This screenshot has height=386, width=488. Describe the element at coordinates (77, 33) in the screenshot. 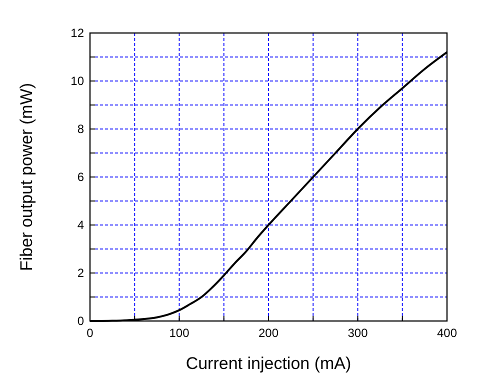

I see `y-tick-label: 12` at that location.